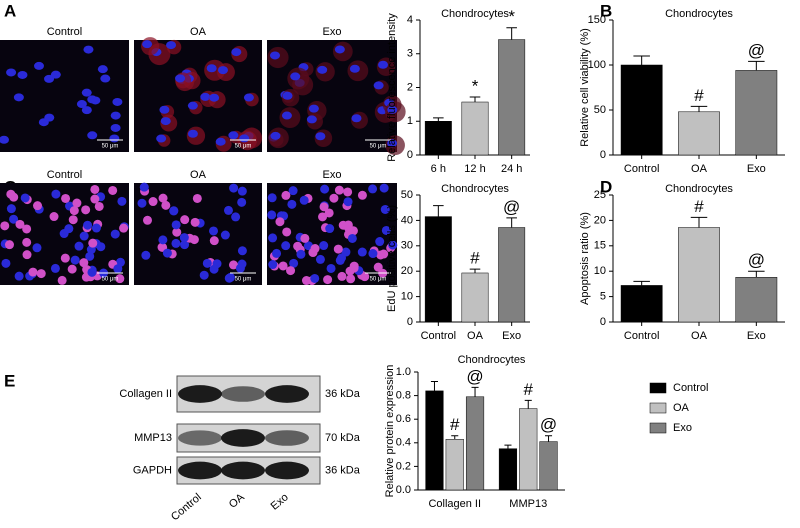  What do you see at coordinates (600, 195) in the screenshot?
I see `y-tick-label: 25` at bounding box center [600, 195].